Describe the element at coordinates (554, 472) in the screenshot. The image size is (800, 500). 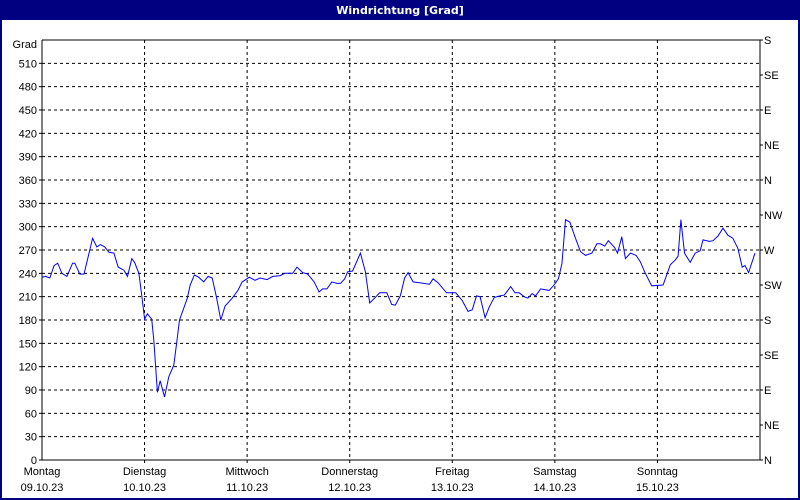
I see `x-tick-day: Samstag` at that location.